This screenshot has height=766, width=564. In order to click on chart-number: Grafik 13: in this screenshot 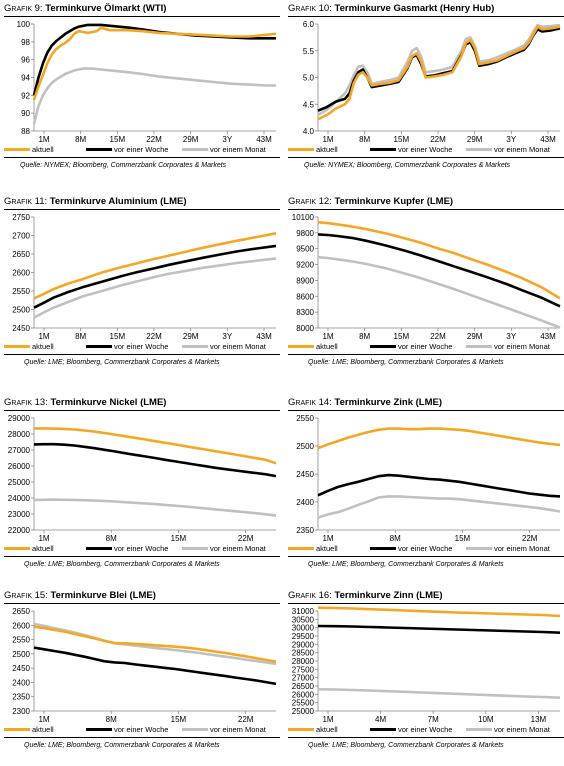, I will do `click(27, 402)`.